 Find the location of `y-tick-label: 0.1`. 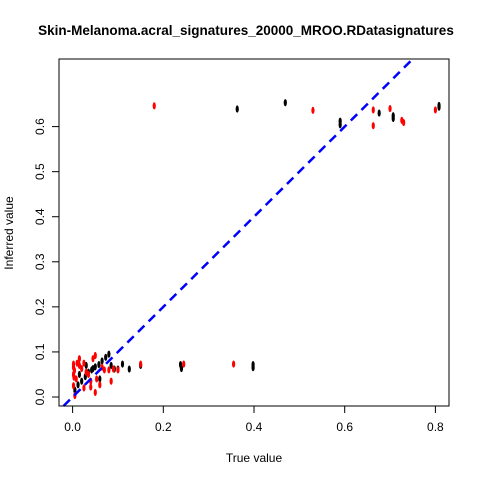

y-tick-label: 0.1 is located at coordinates (40, 351).